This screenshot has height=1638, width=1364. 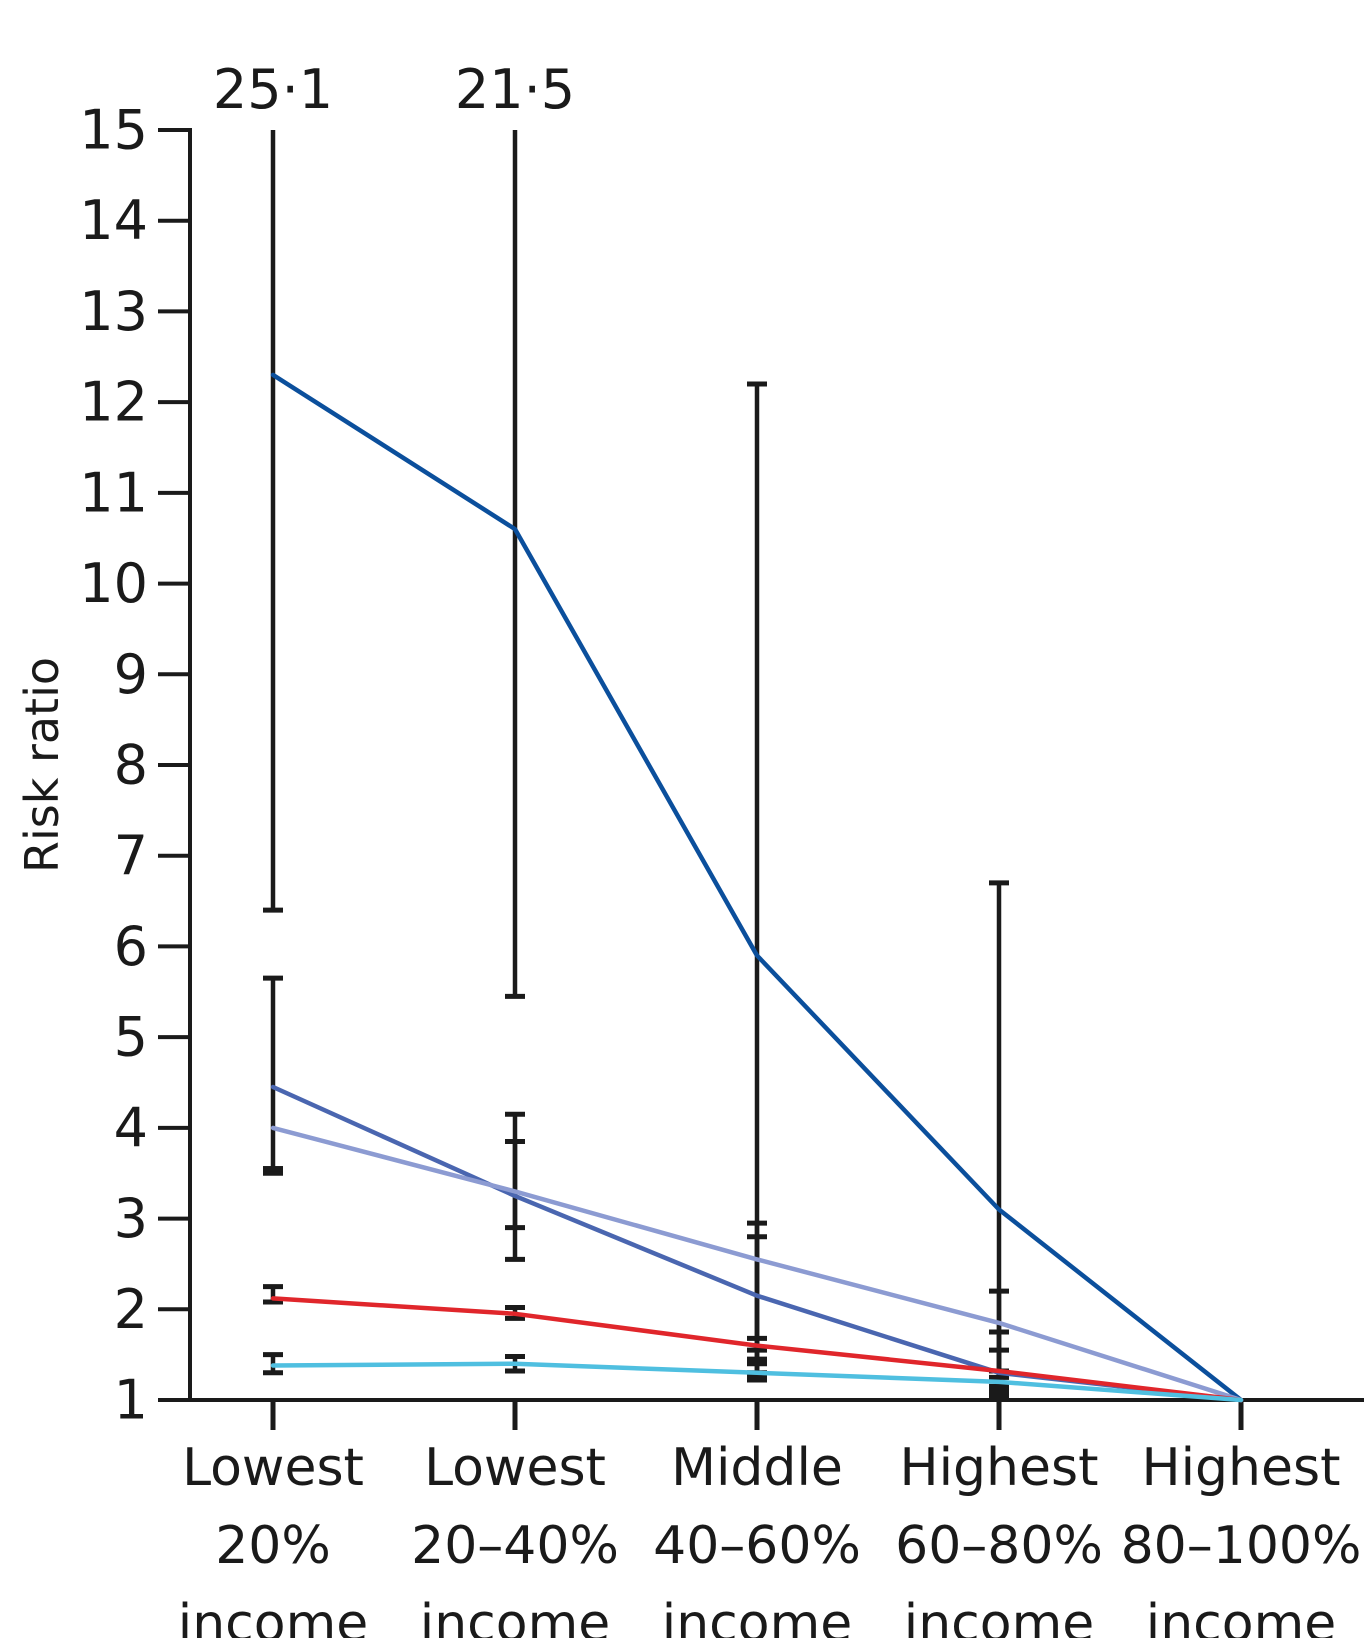 What do you see at coordinates (273, 1546) in the screenshot?
I see `x-tick-label: 20%` at bounding box center [273, 1546].